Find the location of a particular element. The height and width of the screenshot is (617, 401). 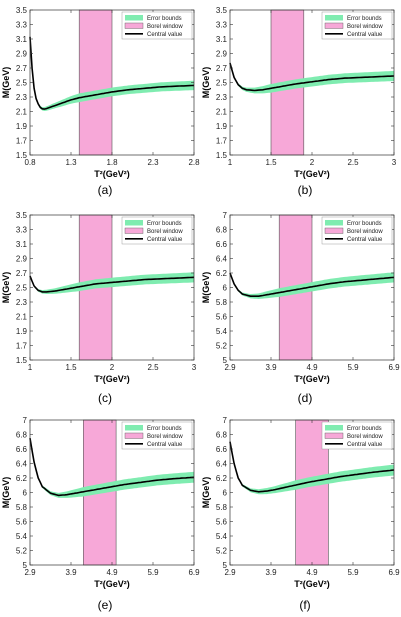

y-tick-label: 2.1 is located at coordinates (22, 316).